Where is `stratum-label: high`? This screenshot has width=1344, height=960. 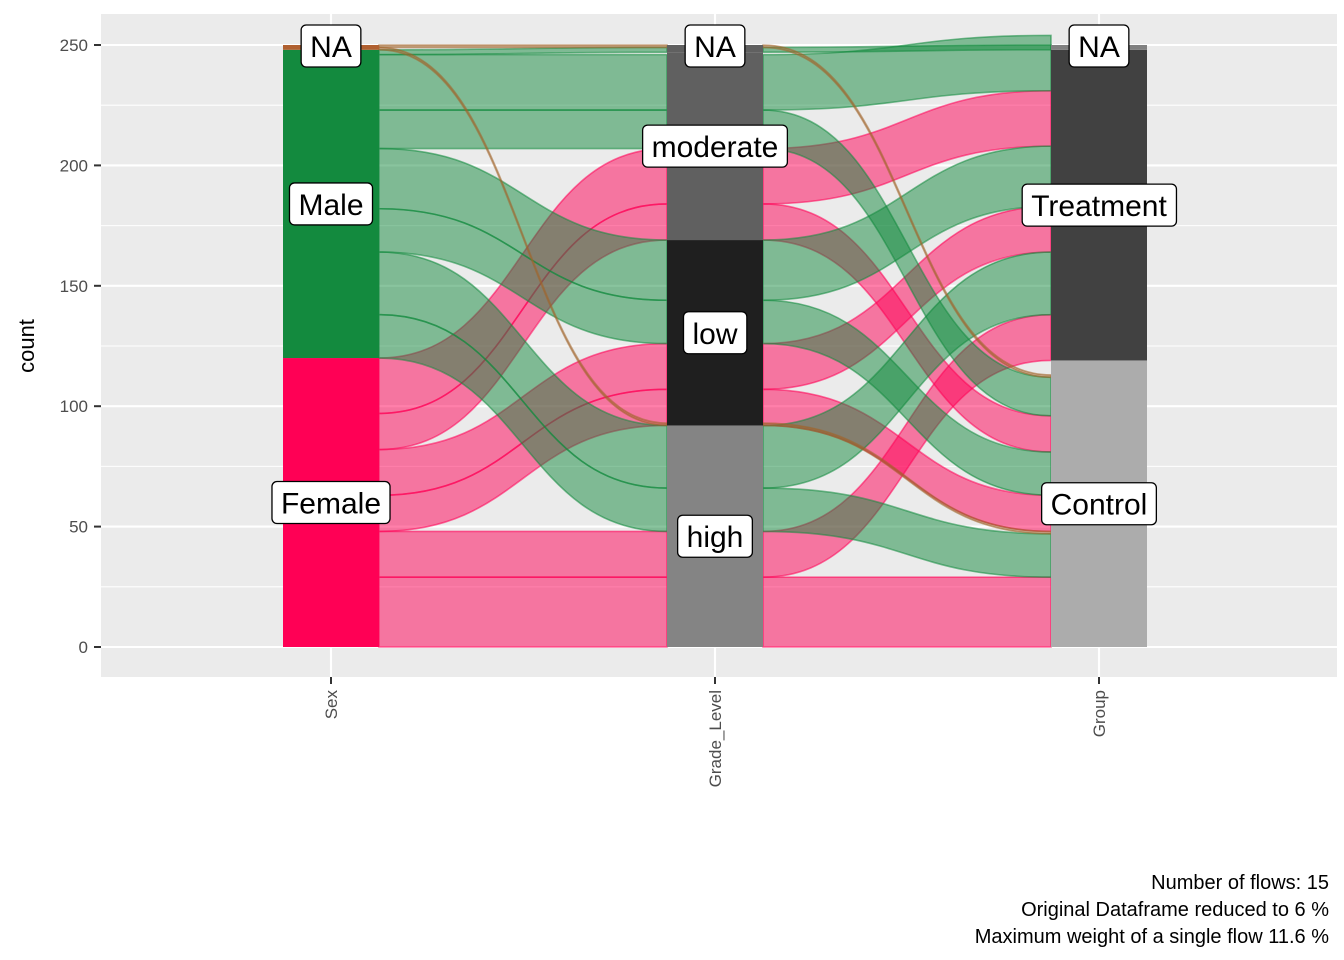 stratum-label: high is located at coordinates (715, 536).